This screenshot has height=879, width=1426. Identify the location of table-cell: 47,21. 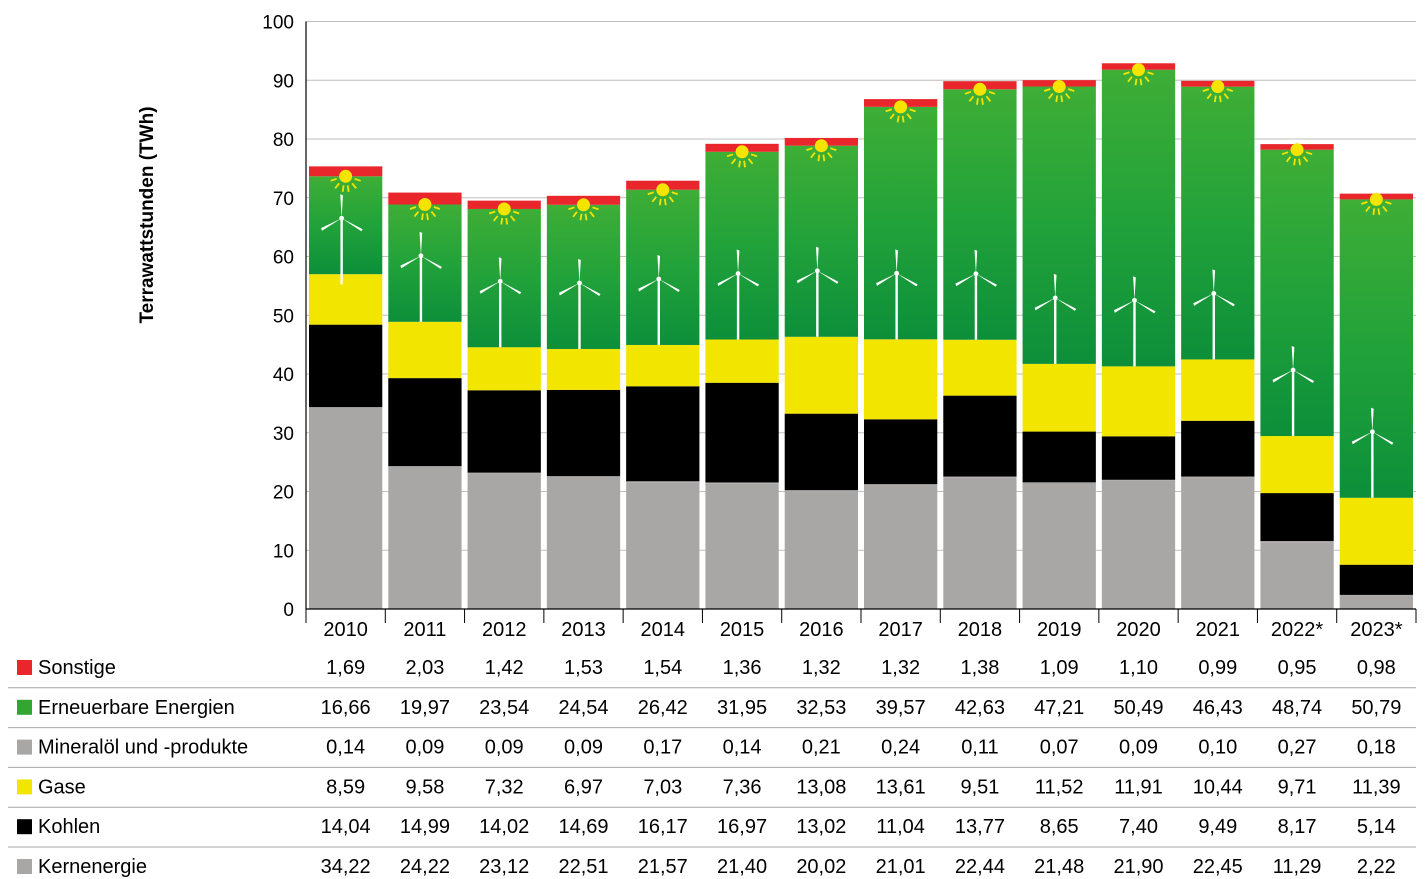
(1059, 708).